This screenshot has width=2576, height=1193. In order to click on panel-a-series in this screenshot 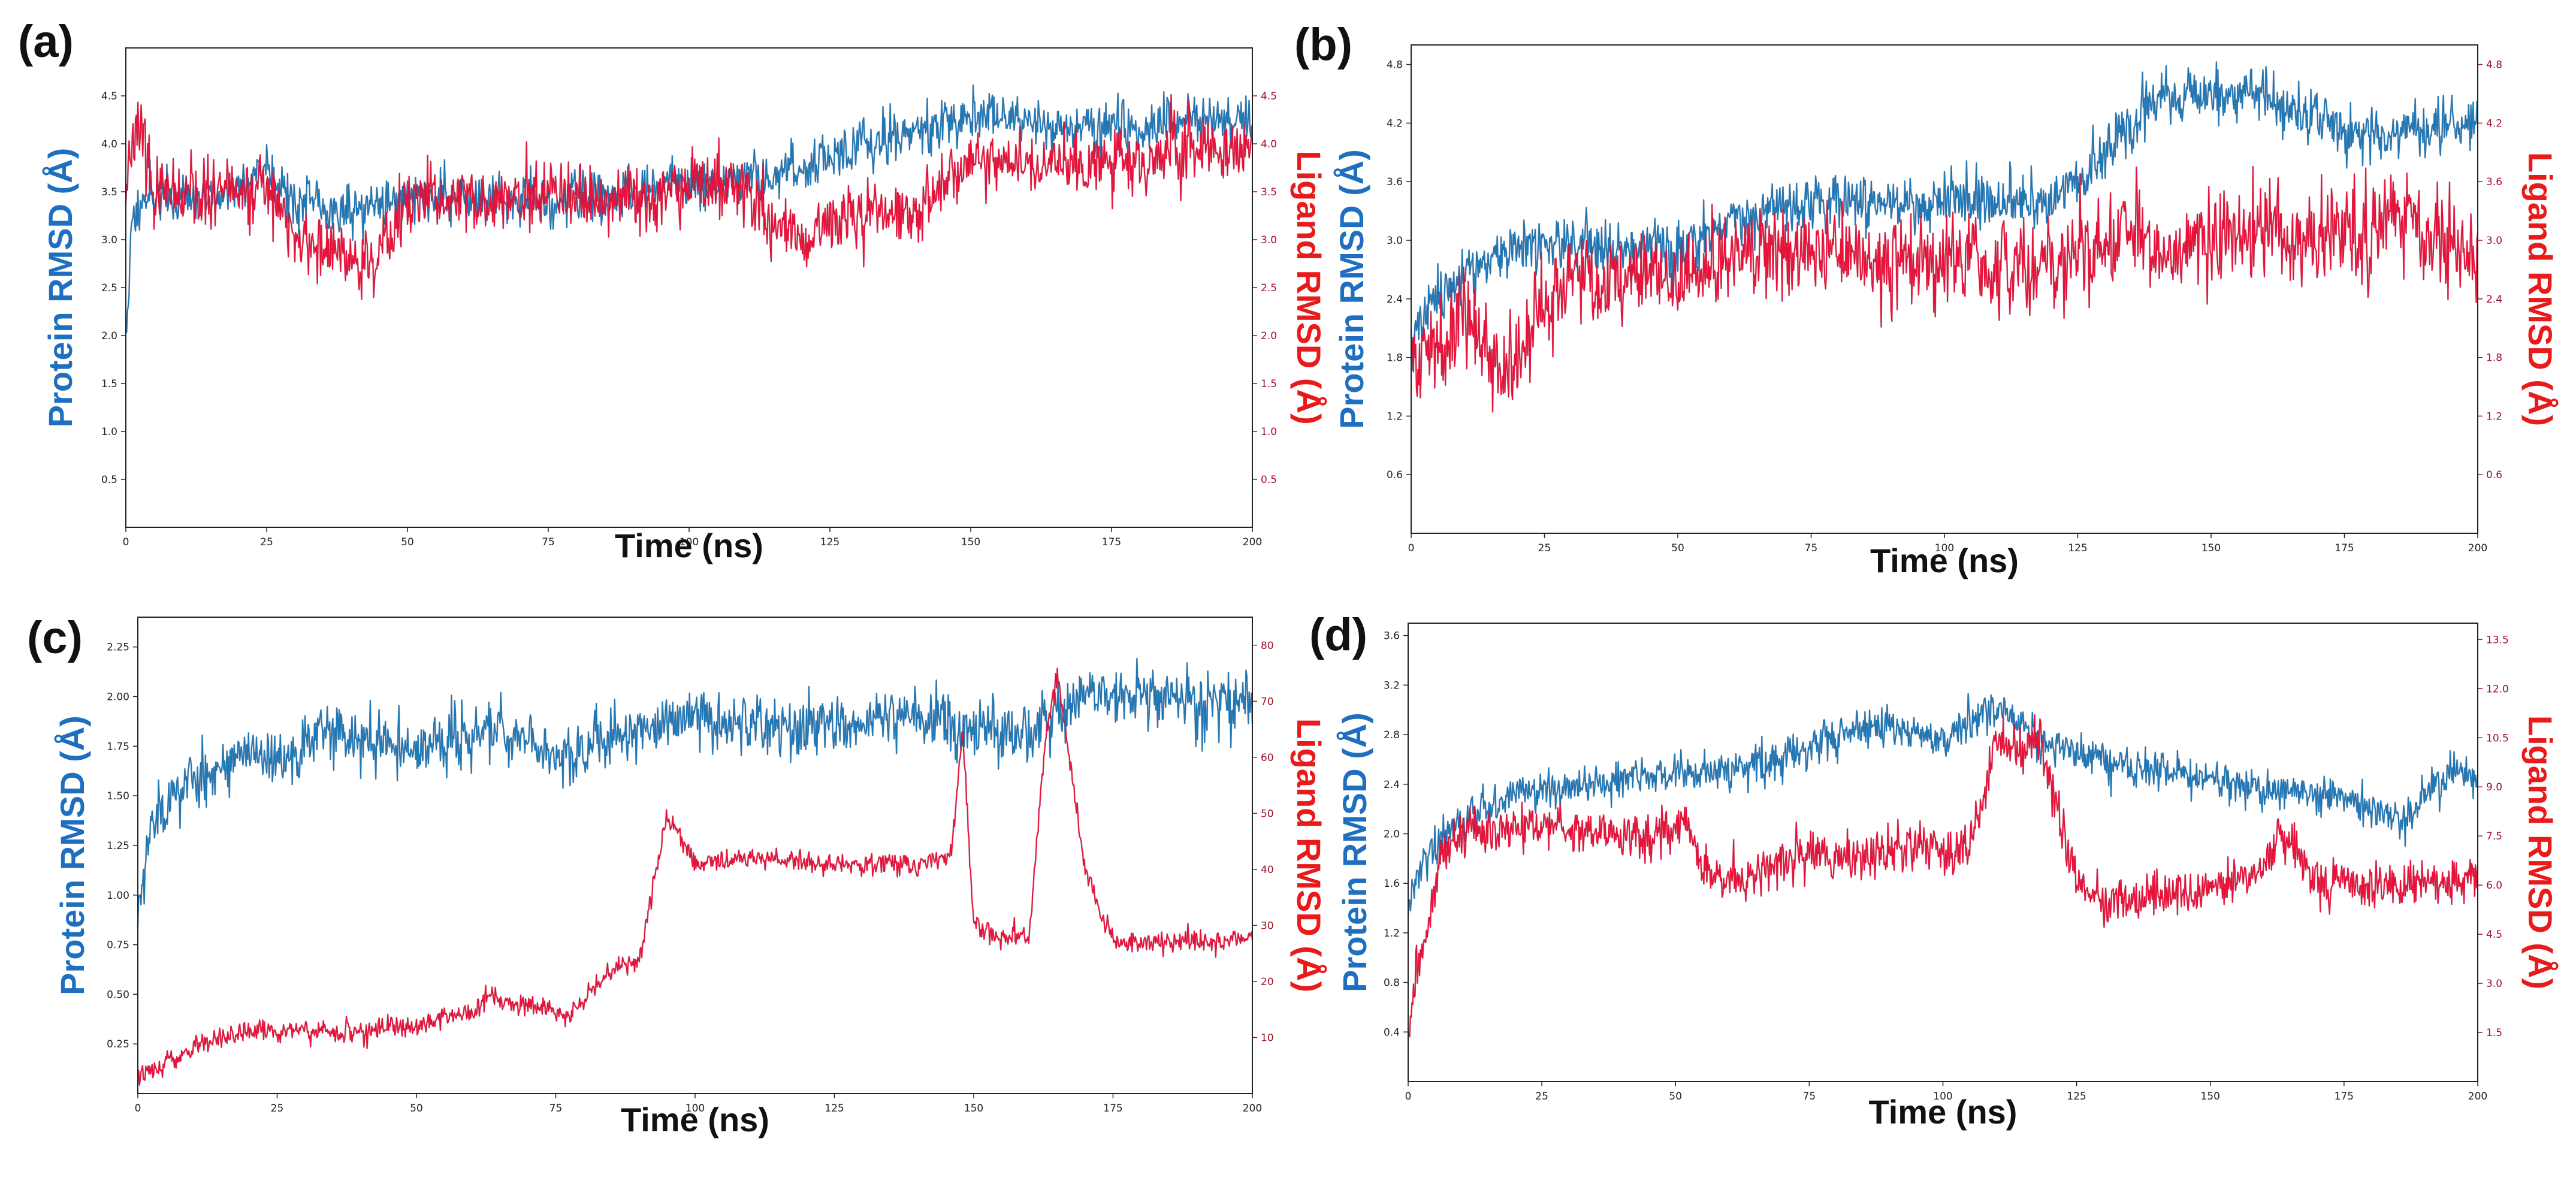, I will do `click(690, 209)`.